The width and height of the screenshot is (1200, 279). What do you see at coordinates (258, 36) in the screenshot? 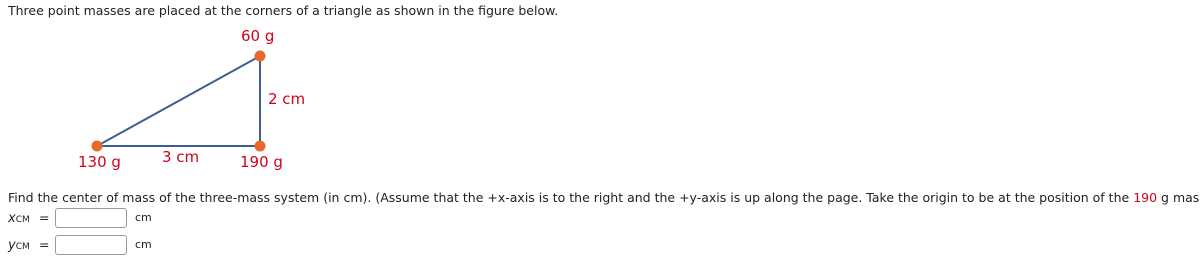
I see `mass-label: 60 g` at bounding box center [258, 36].